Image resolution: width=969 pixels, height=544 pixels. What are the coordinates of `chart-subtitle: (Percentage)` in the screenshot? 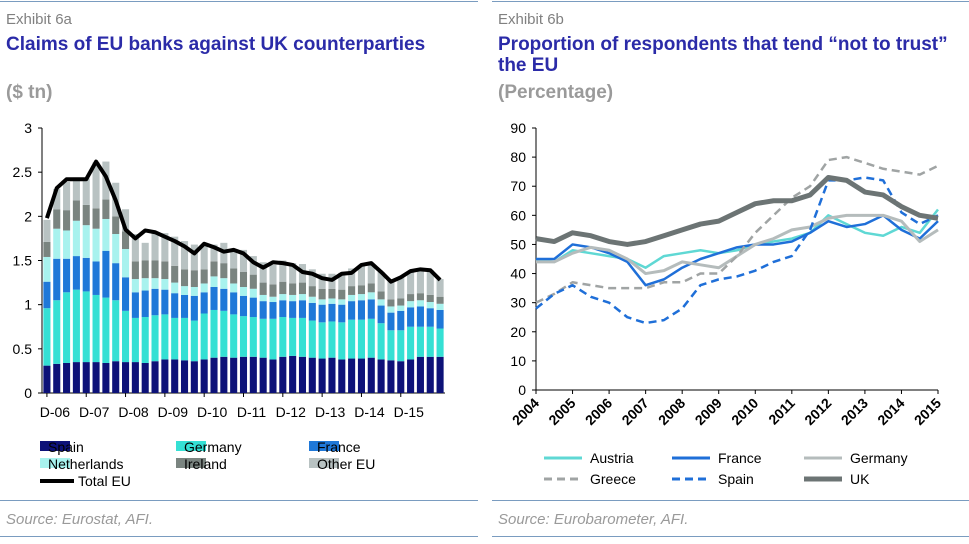 It's located at (556, 92).